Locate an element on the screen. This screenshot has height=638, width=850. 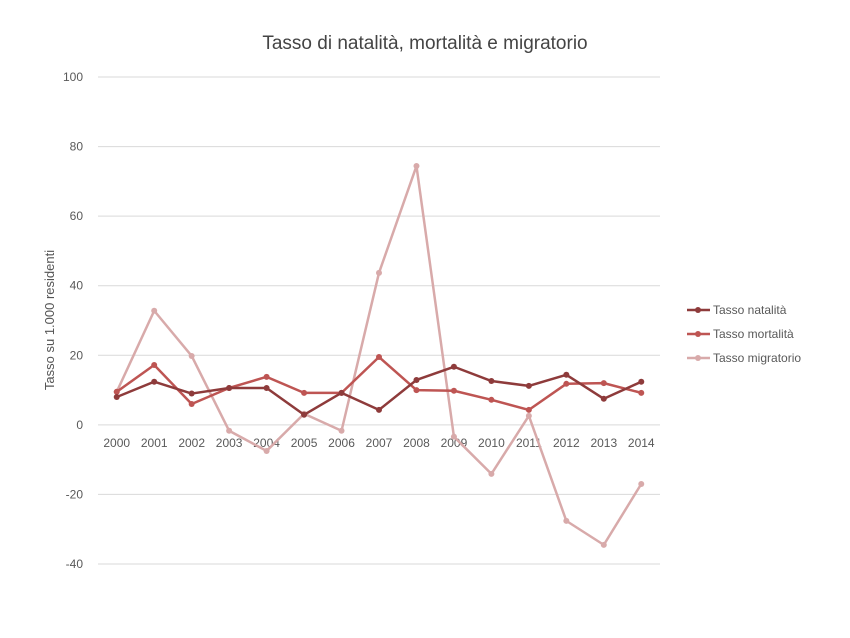
legend-item: Tasso natalità is located at coordinates (737, 310).